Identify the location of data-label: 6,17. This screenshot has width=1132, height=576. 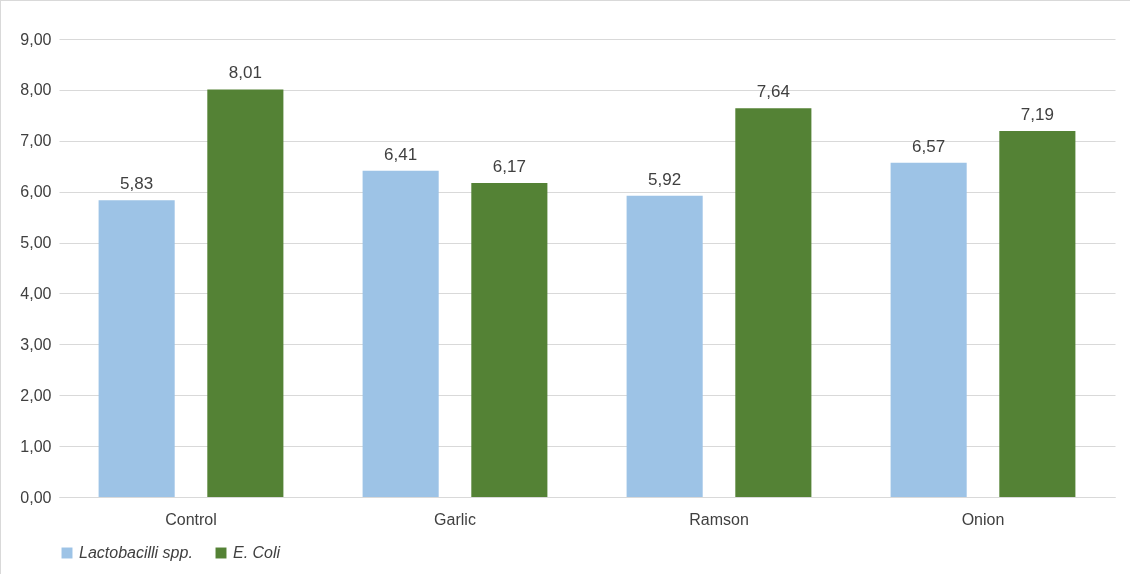
(509, 167).